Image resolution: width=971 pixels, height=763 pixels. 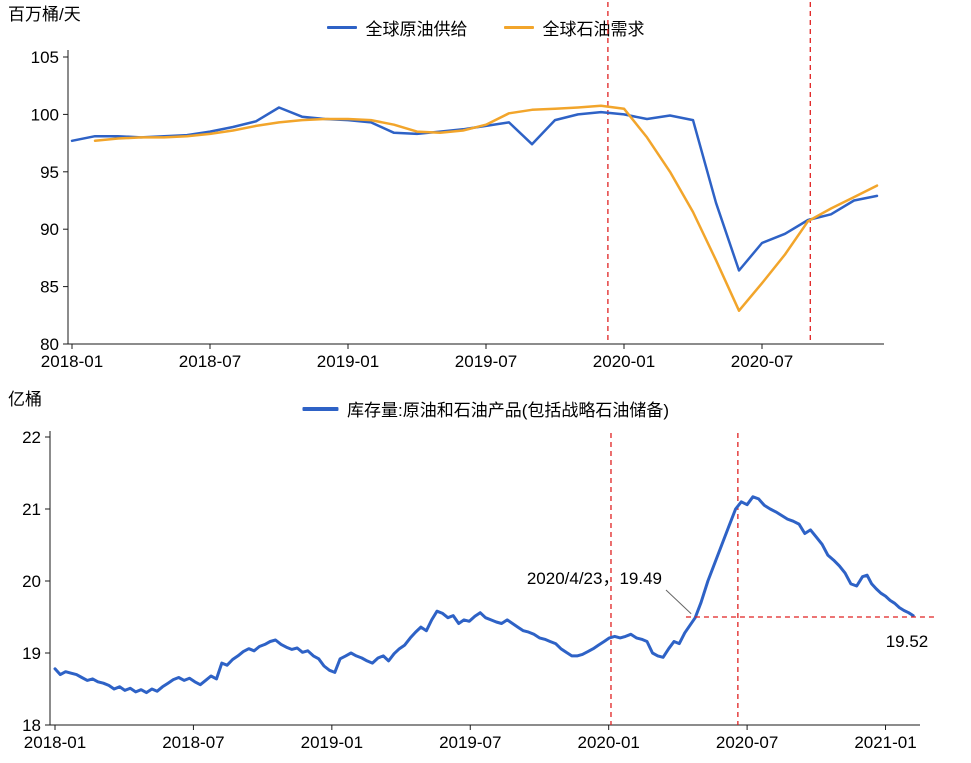 What do you see at coordinates (25, 399) in the screenshot?
I see `y-axis-unit-bottom: 亿桶` at bounding box center [25, 399].